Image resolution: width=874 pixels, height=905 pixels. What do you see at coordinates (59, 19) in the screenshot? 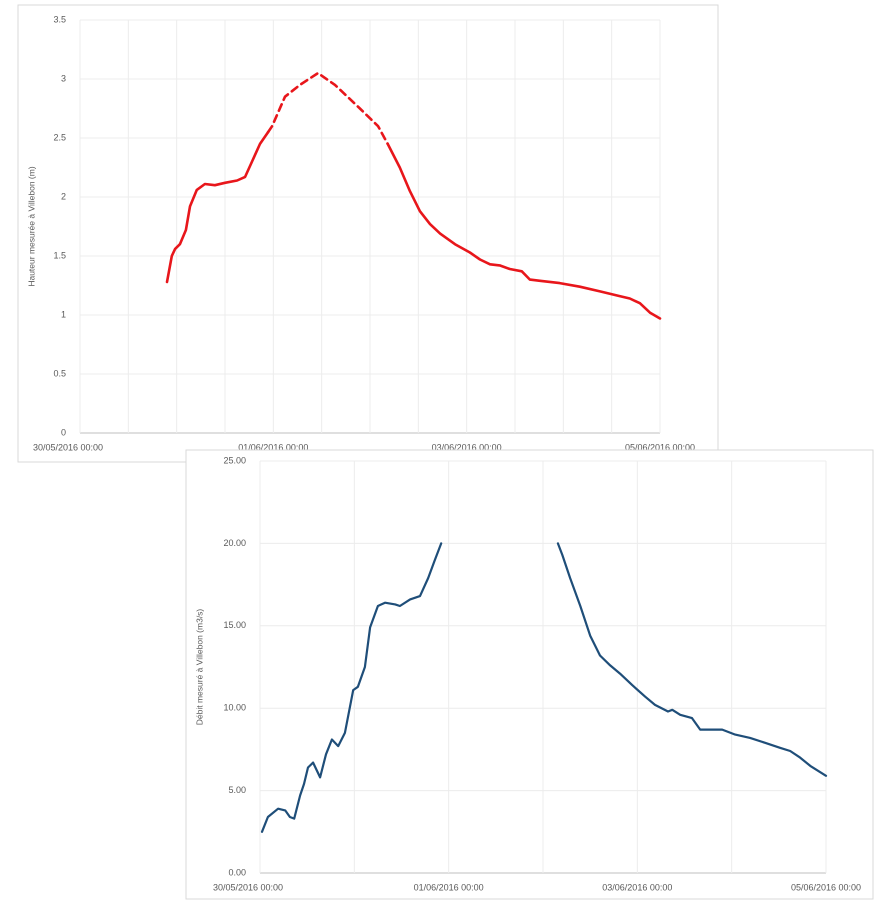
I see `y-tick-label: 3.5` at bounding box center [59, 19].